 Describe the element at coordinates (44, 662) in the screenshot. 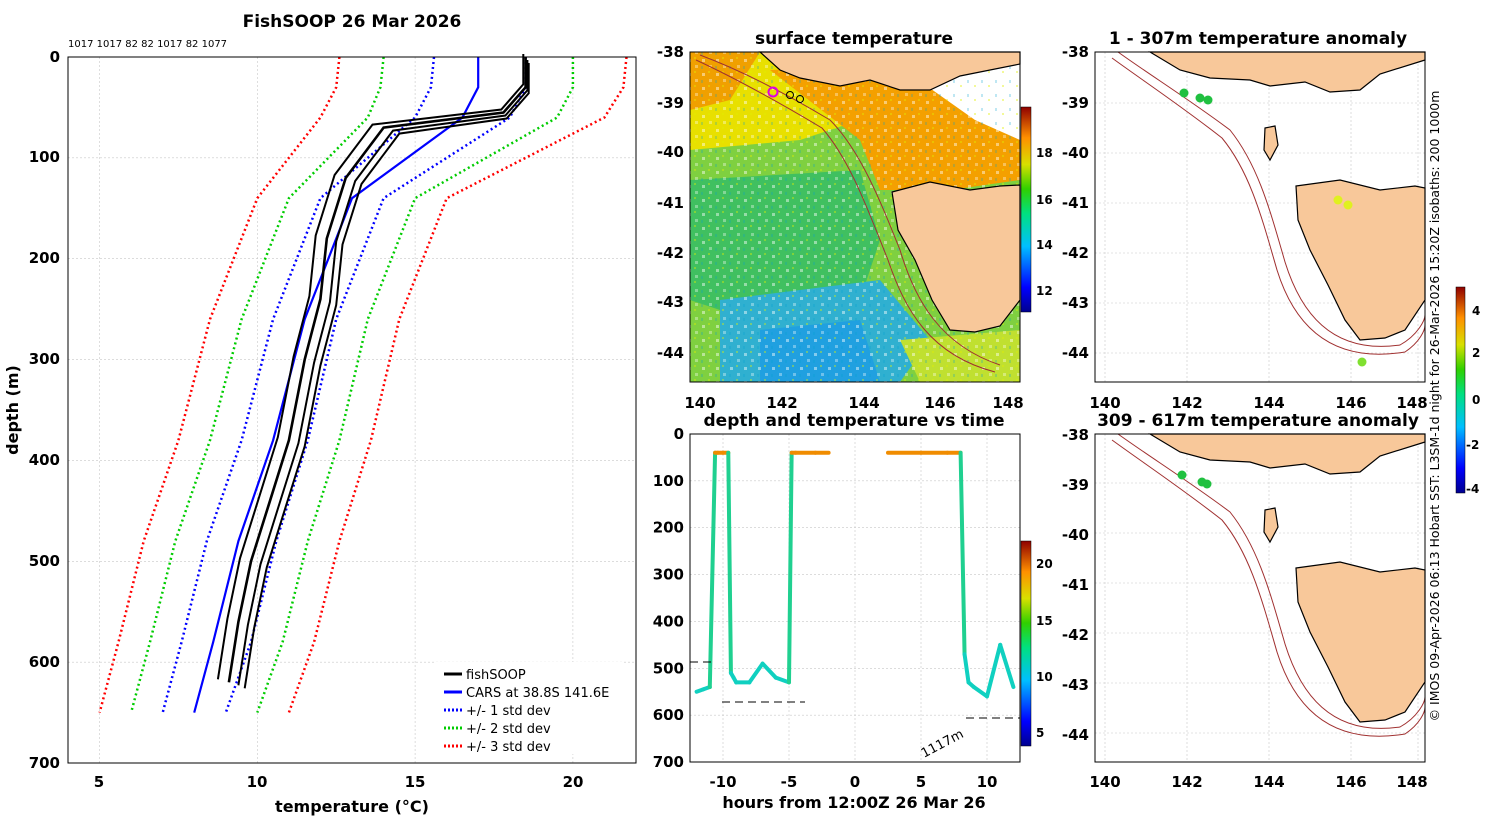

I see `profile-ytick: 600` at that location.